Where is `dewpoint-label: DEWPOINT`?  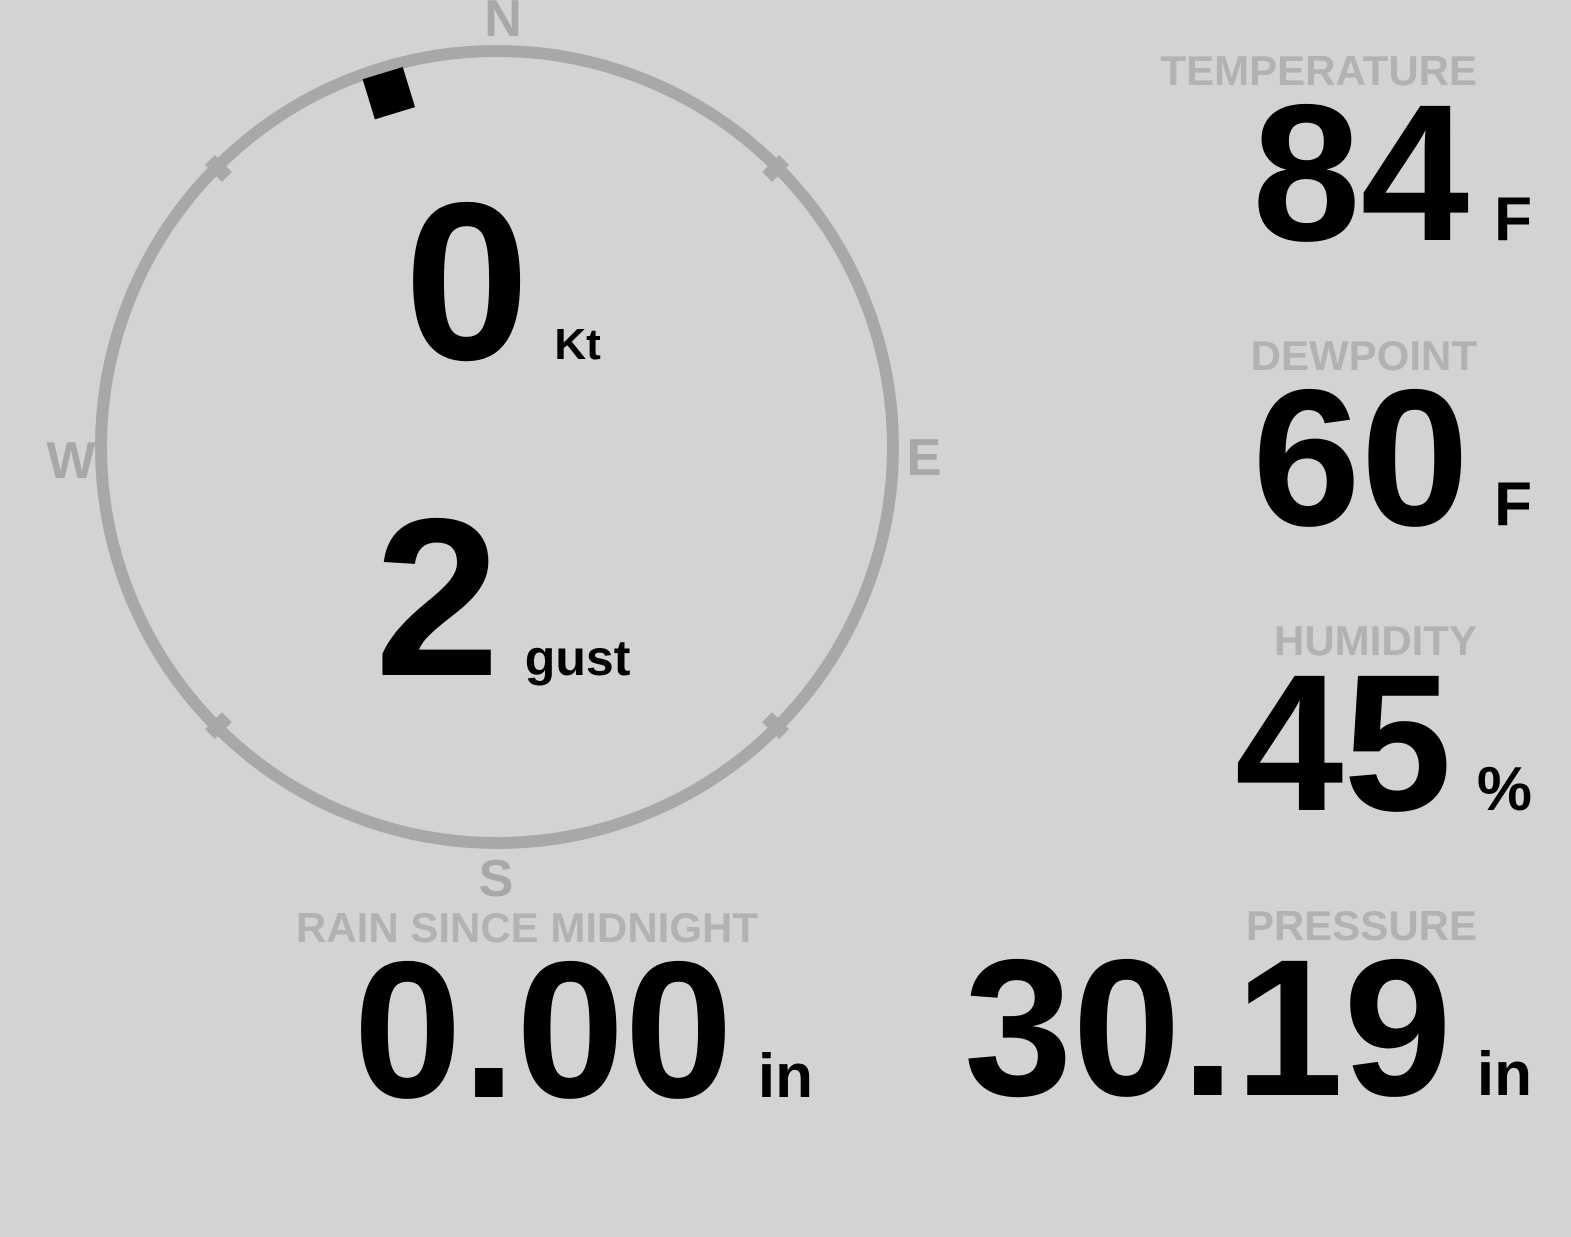 dewpoint-label: DEWPOINT is located at coordinates (1363, 355).